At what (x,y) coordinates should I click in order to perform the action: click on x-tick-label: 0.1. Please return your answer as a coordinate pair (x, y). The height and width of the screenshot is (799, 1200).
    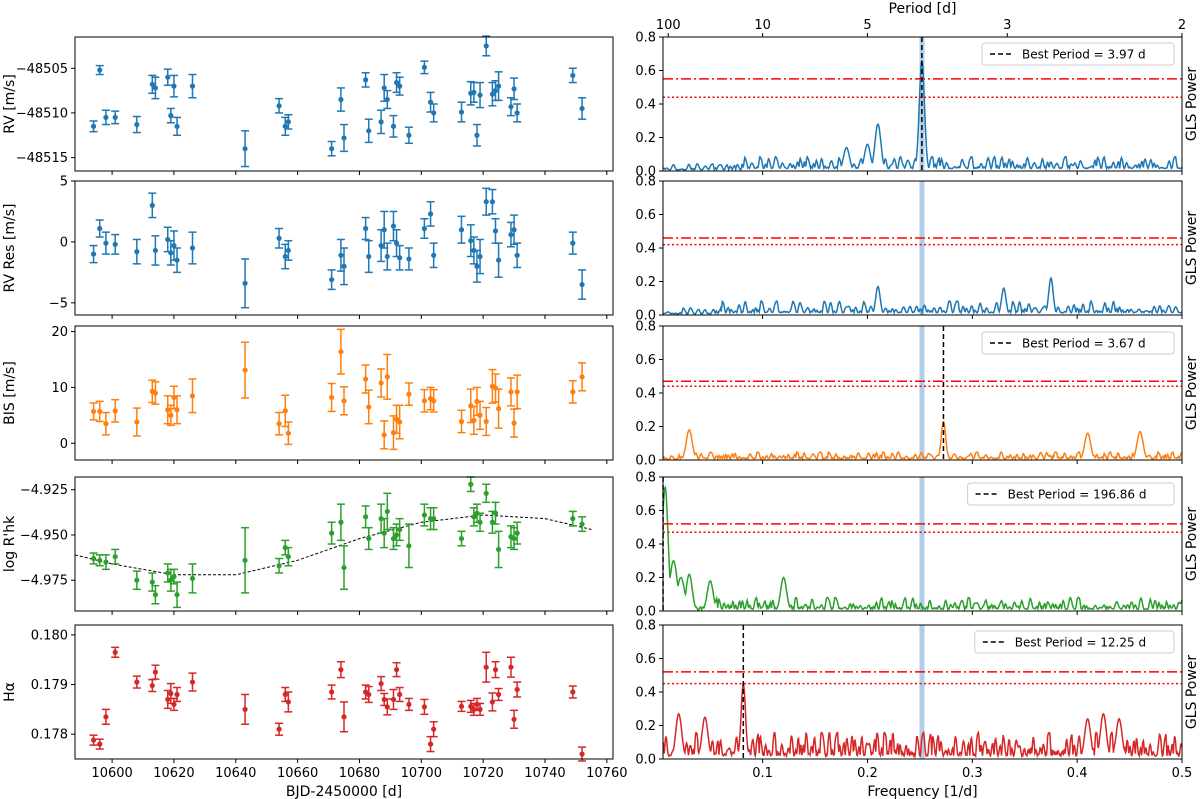
    Looking at the image, I should click on (762, 773).